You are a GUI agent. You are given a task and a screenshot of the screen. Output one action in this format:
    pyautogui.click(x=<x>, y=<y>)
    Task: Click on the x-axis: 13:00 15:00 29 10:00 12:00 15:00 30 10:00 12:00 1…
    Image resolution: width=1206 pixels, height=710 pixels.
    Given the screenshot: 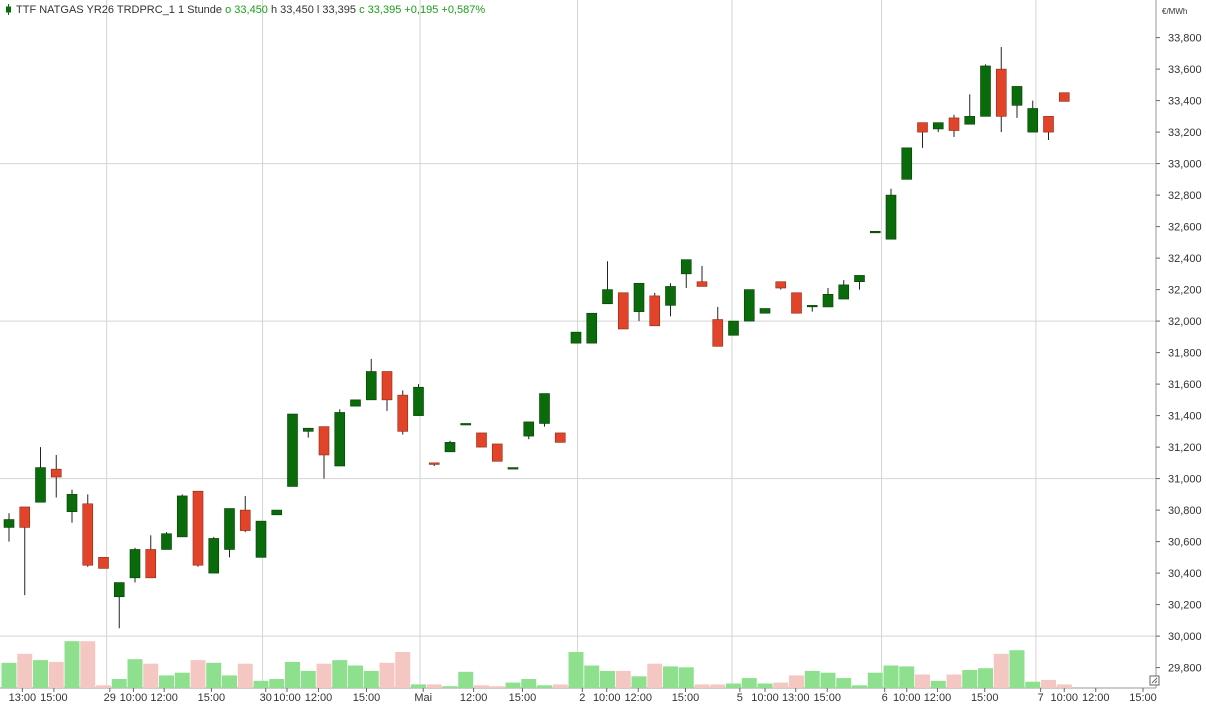 What is the action you would take?
    pyautogui.click(x=583, y=696)
    